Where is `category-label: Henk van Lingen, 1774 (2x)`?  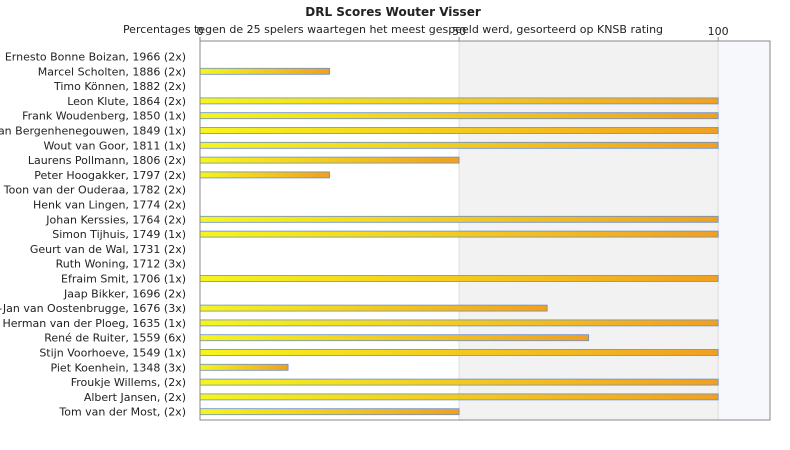 category-label: Henk van Lingen, 1774 (2x) is located at coordinates (109, 205).